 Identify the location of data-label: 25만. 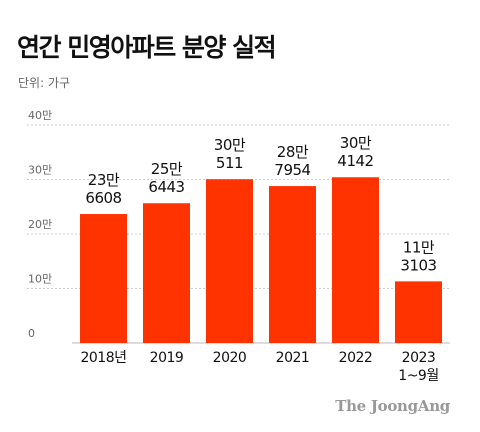
(167, 169).